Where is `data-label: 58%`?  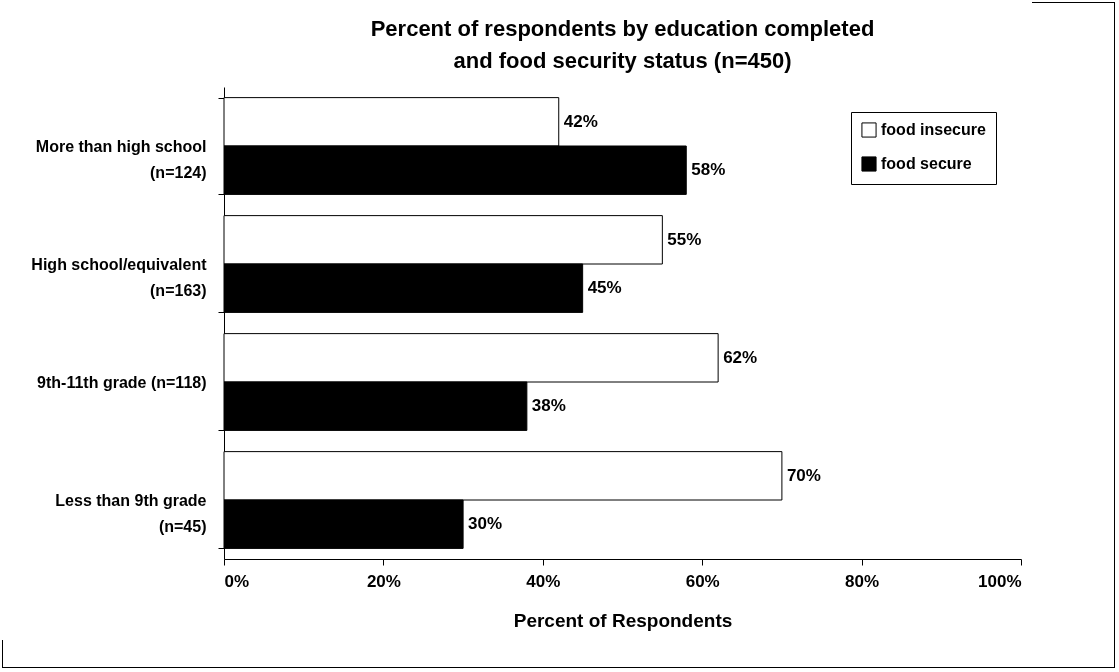 data-label: 58% is located at coordinates (708, 170).